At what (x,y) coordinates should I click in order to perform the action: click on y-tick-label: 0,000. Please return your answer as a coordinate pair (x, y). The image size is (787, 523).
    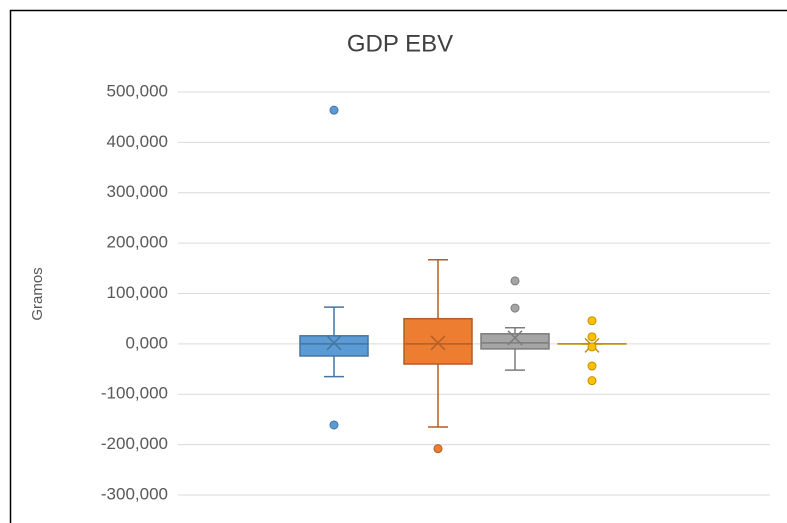
    Looking at the image, I should click on (146, 342).